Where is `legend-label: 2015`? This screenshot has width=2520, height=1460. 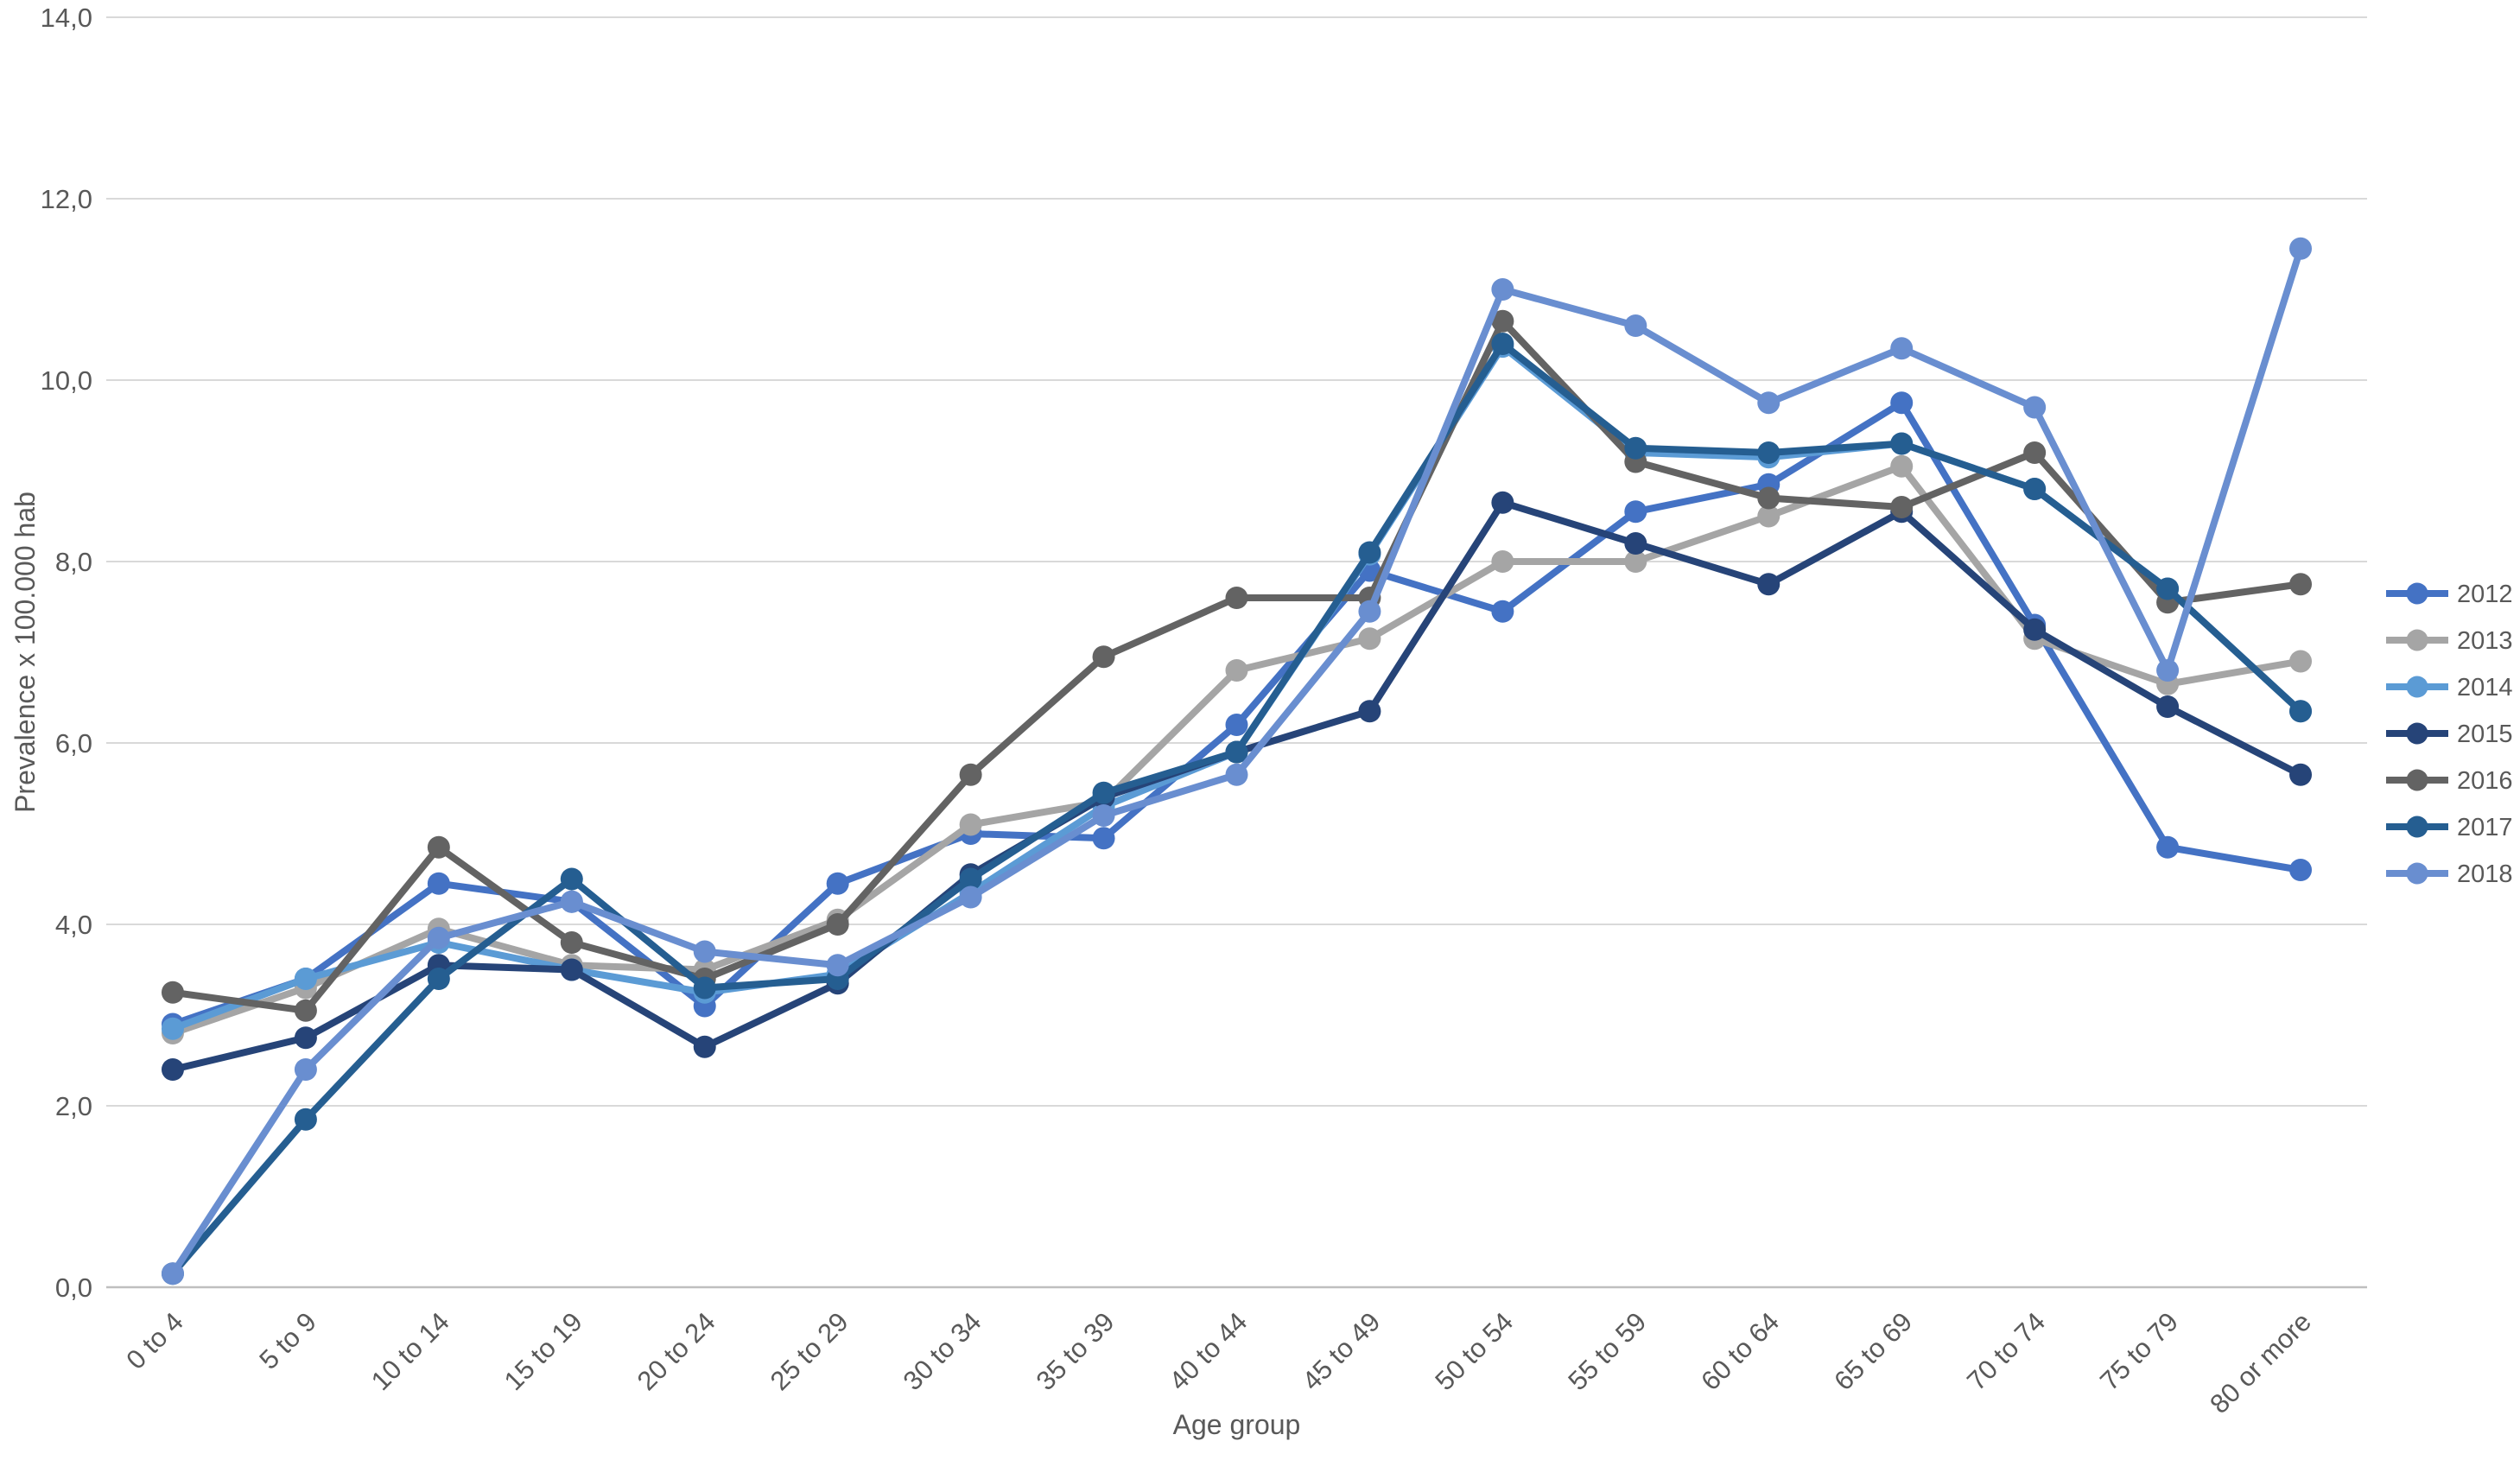
legend-label: 2015 is located at coordinates (2485, 734).